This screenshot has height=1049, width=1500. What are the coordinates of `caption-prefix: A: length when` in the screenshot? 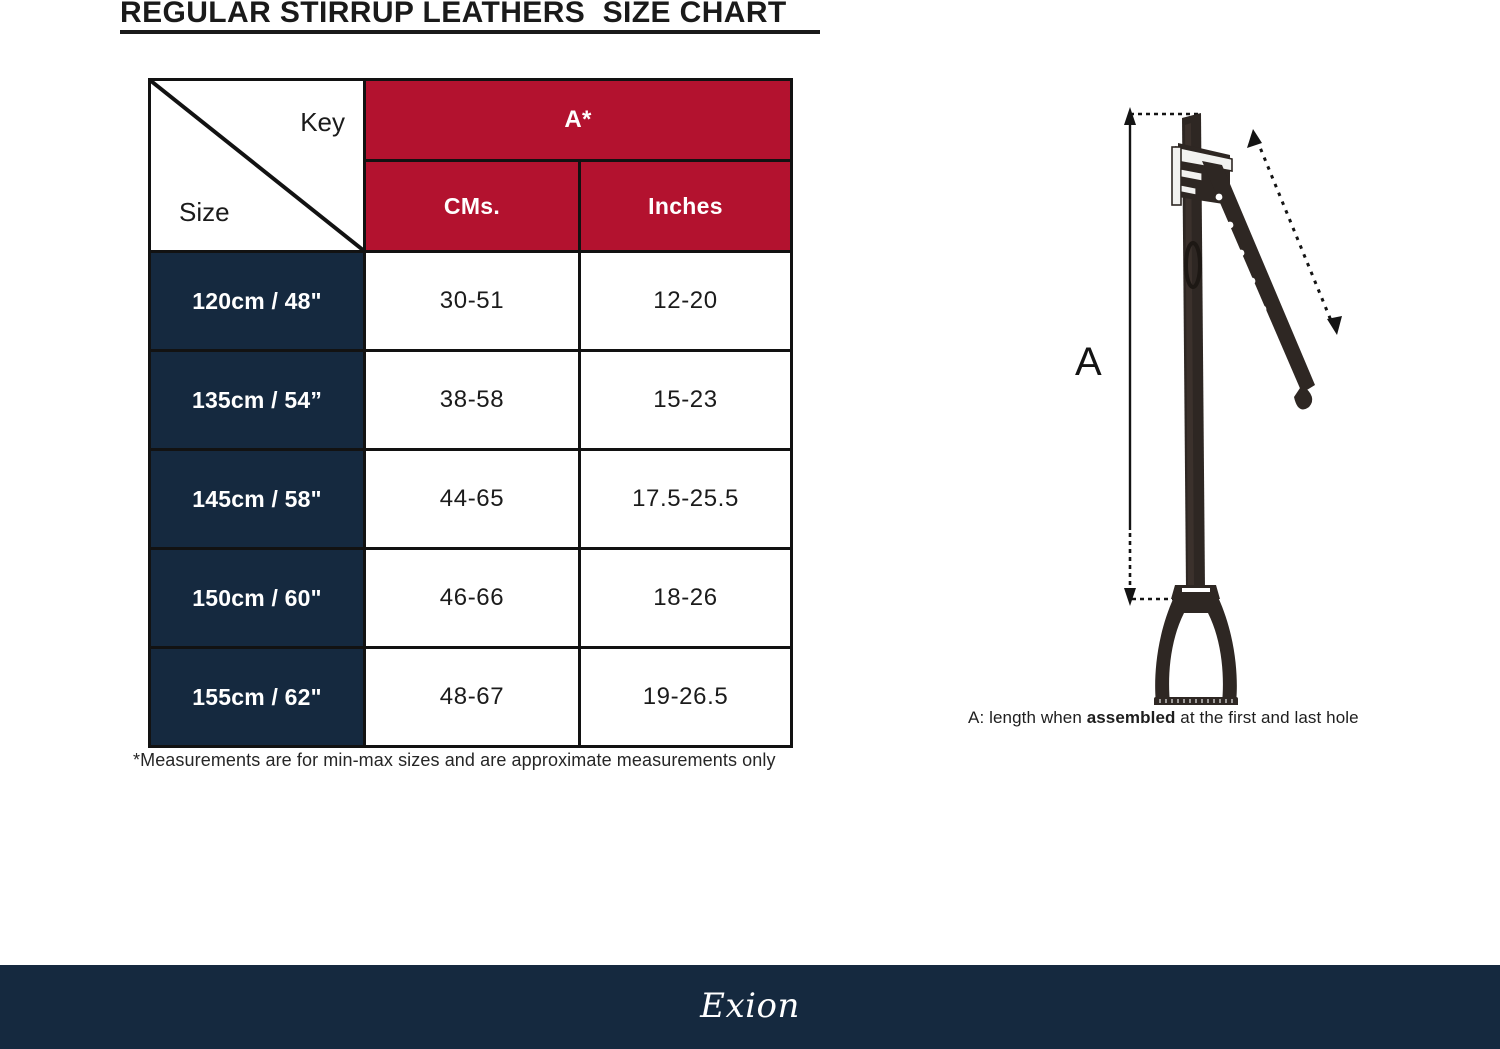 It's located at (1027, 717).